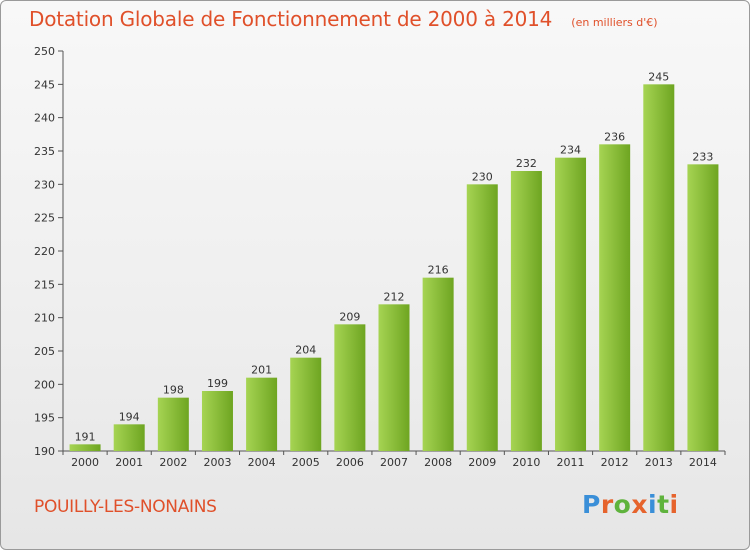  Describe the element at coordinates (85, 436) in the screenshot. I see `data-label: 191` at that location.